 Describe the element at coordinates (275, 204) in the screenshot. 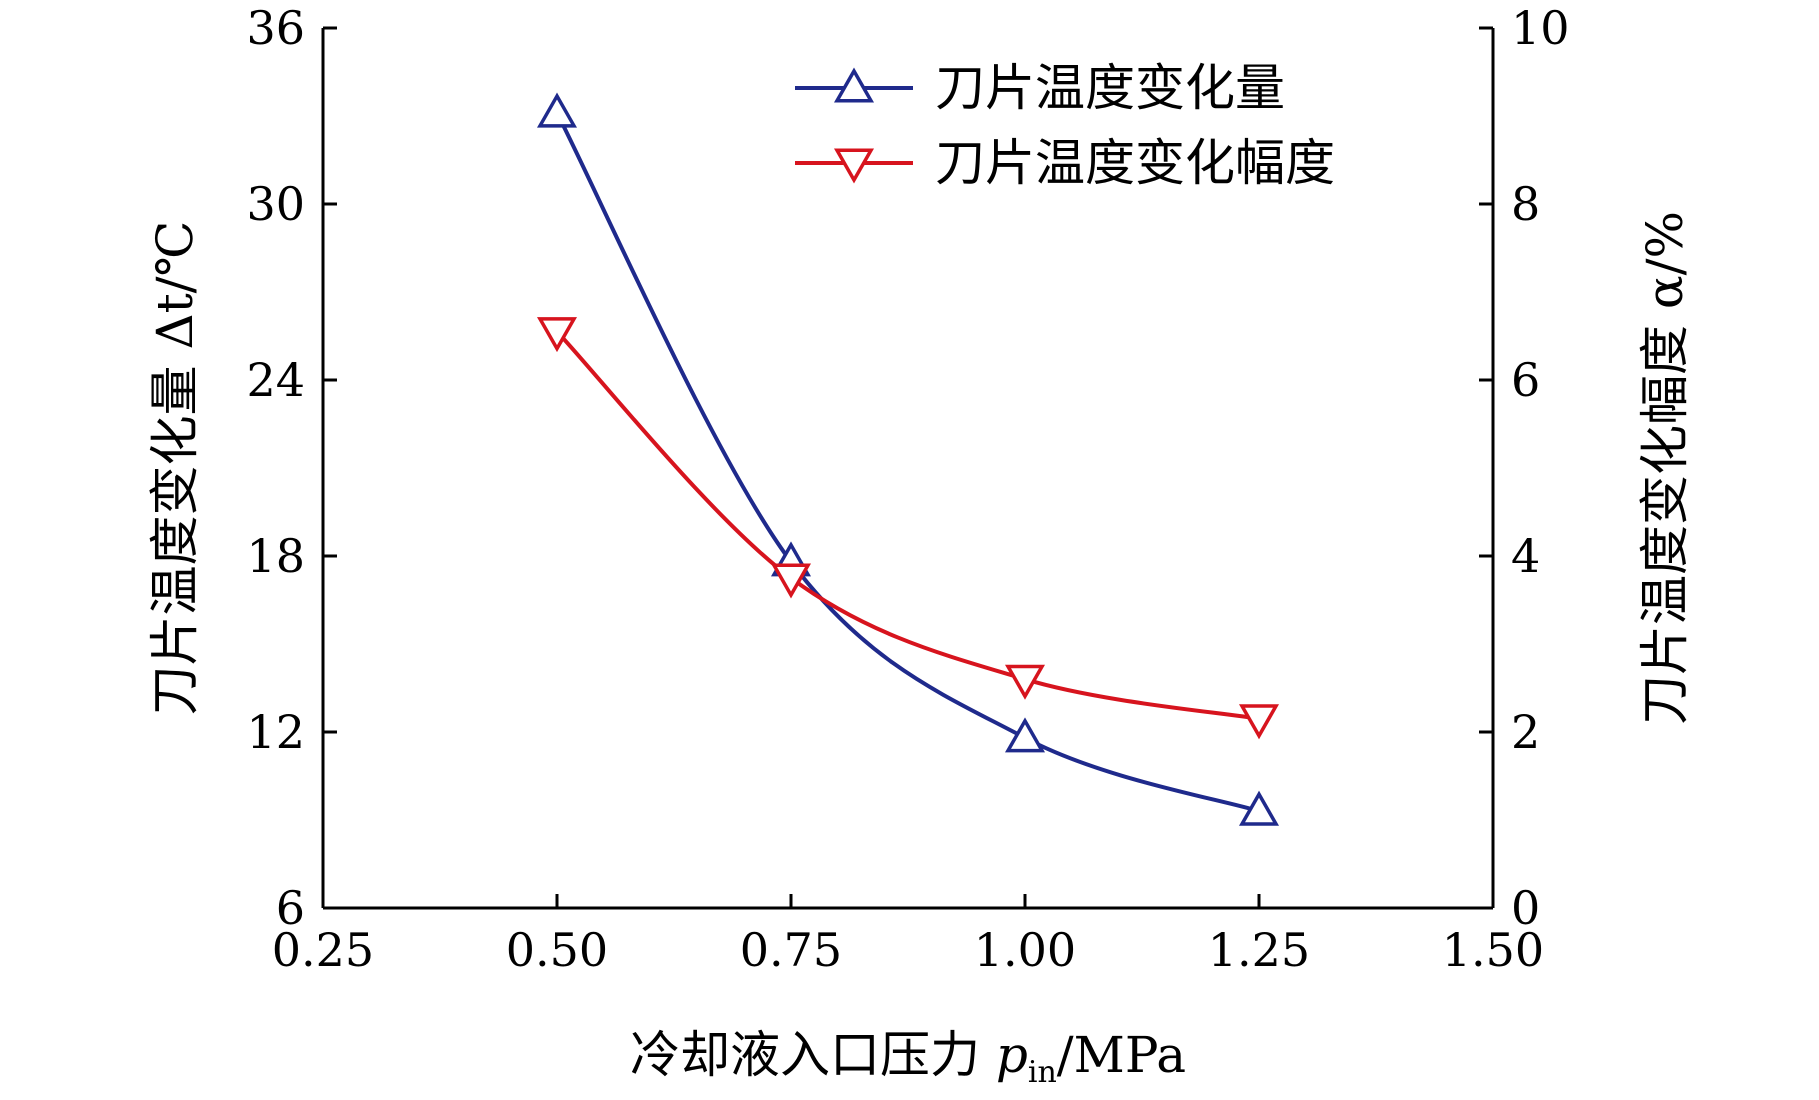

I see `left-y-tick-label: 30` at that location.